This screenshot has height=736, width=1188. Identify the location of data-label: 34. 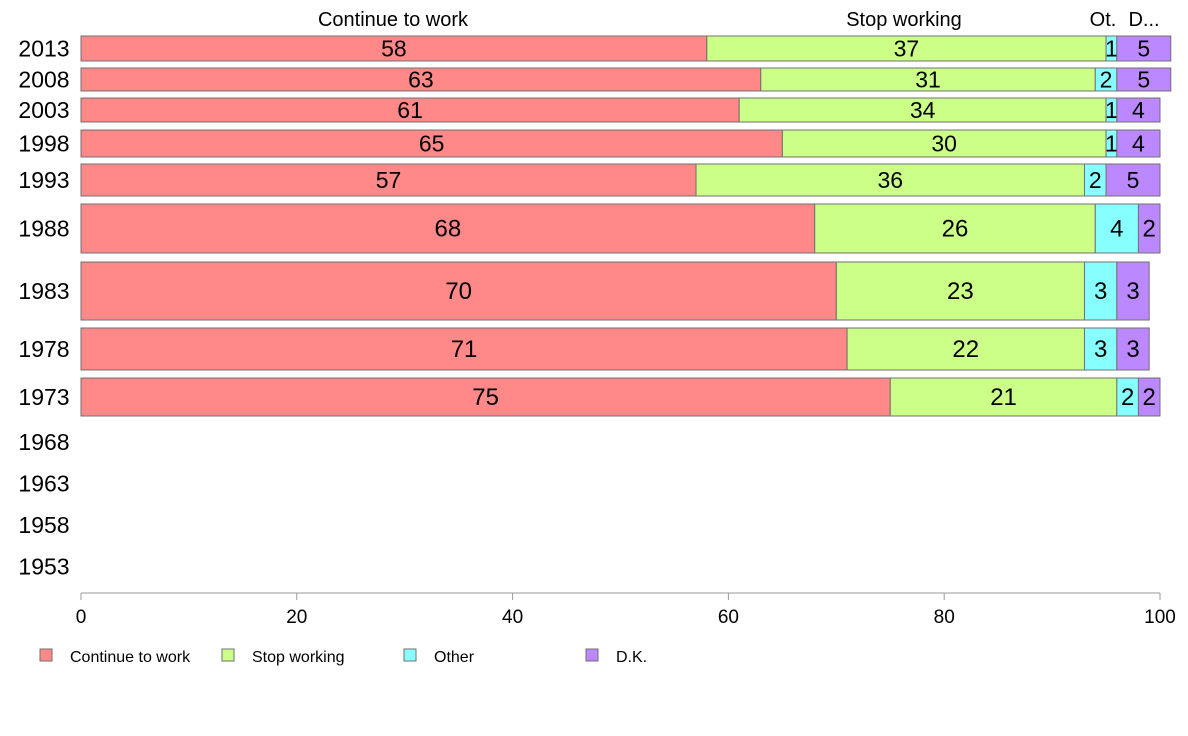
(923, 110).